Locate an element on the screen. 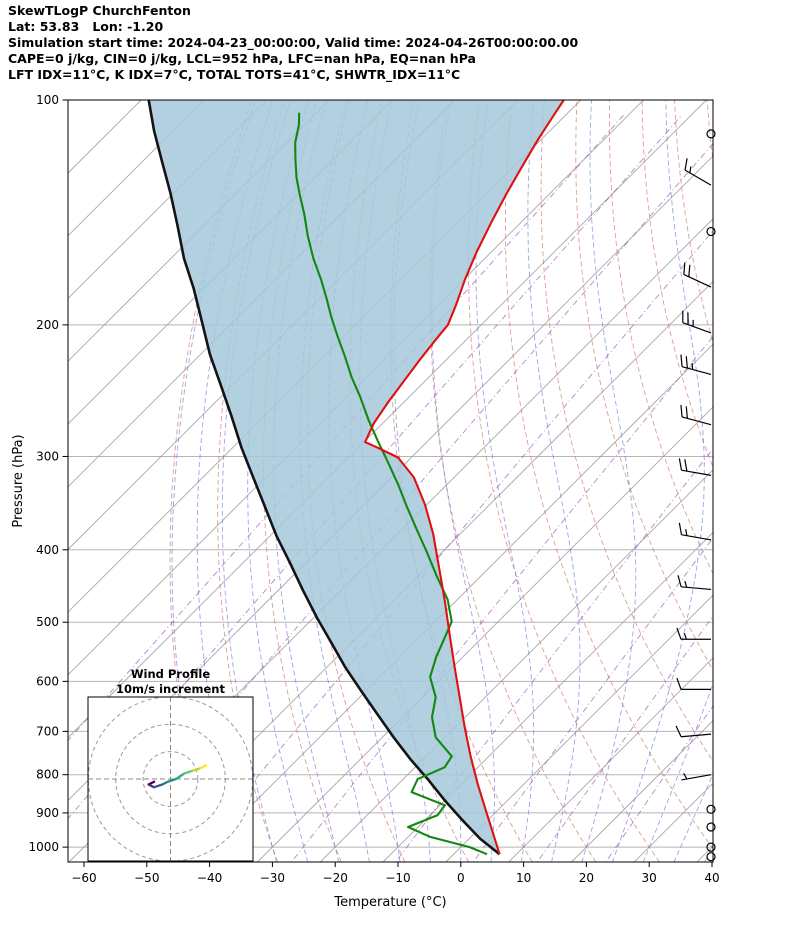  x-tick-label: −10 is located at coordinates (397, 878).